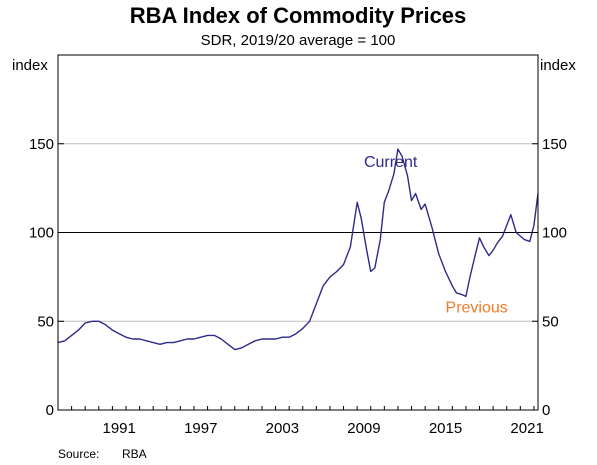 This screenshot has width=597, height=465. I want to click on source-label: Source:, so click(78, 454).